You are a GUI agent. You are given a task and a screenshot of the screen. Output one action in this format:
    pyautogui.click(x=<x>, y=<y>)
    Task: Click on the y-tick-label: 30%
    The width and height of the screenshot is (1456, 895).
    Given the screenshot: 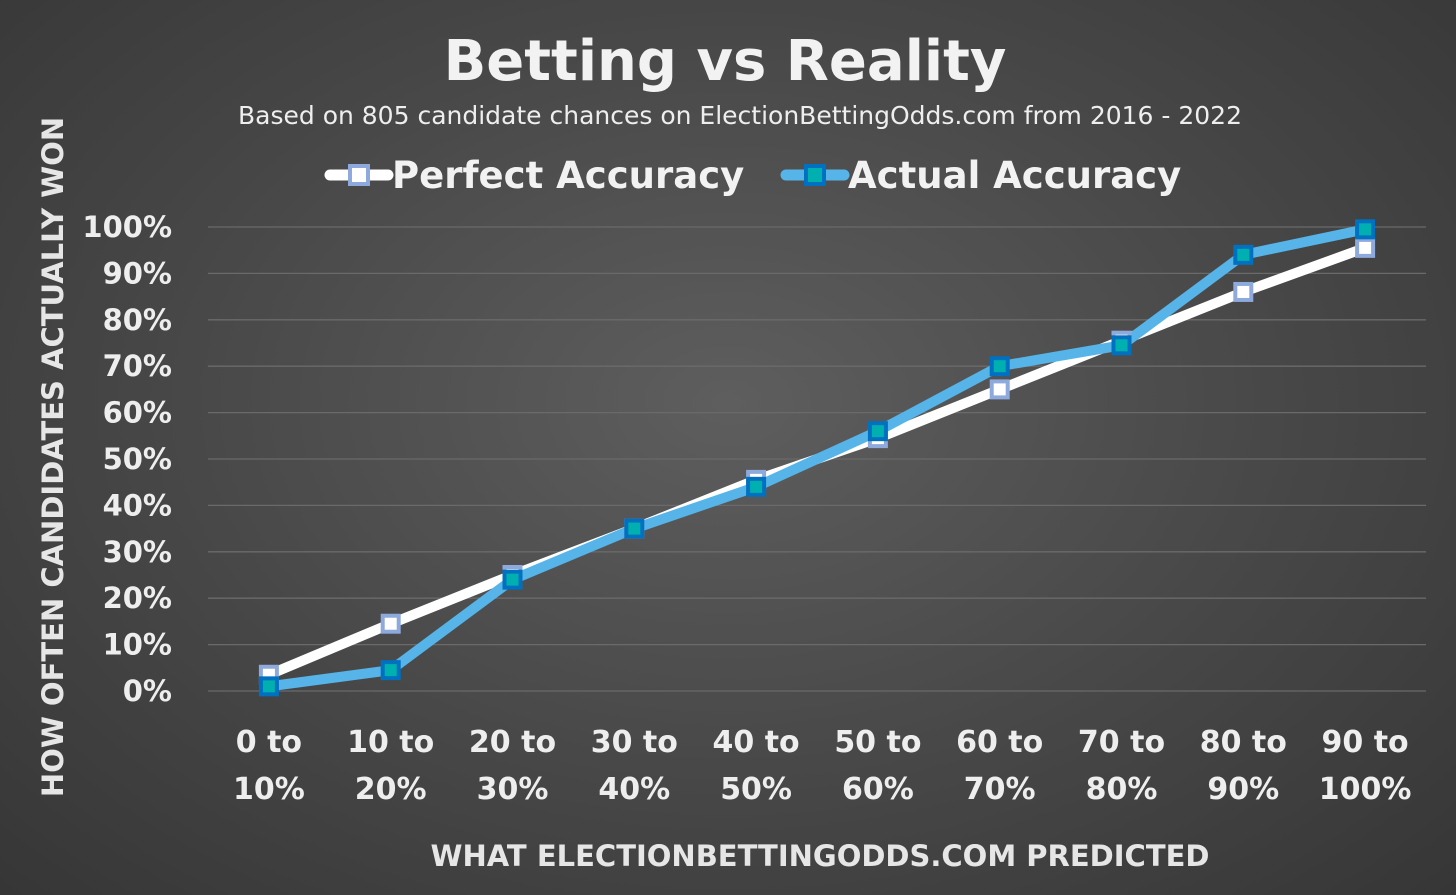 What is the action you would take?
    pyautogui.click(x=137, y=552)
    